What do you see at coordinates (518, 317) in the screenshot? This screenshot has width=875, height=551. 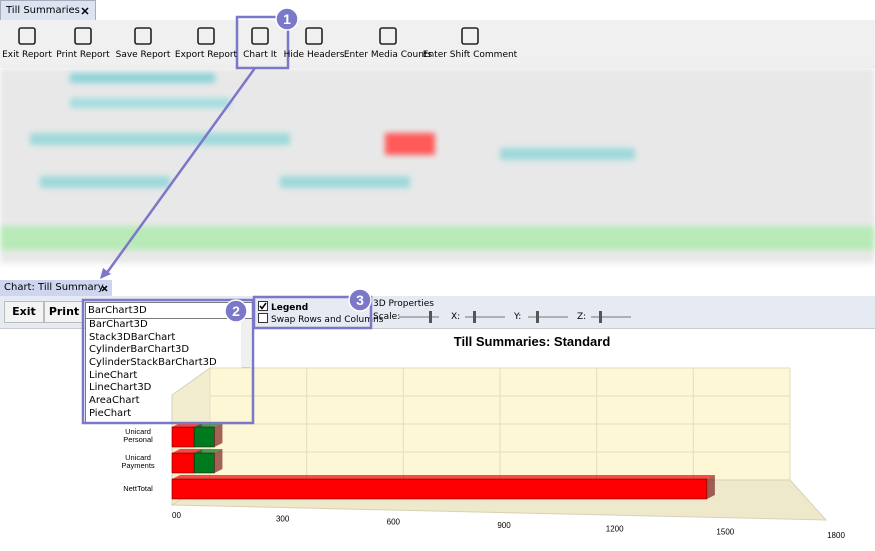 I see `slider-label: Y:` at bounding box center [518, 317].